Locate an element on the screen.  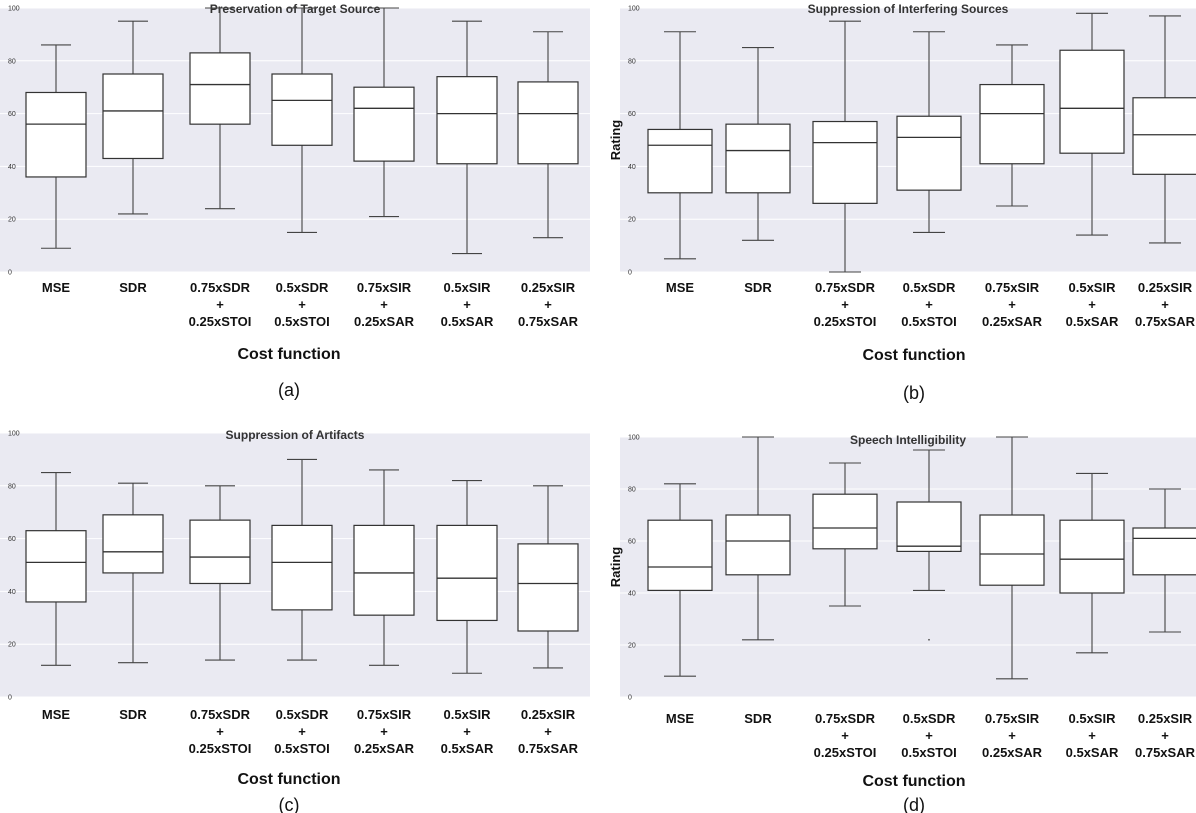
x-axis-label: Cost function is located at coordinates (288, 354).